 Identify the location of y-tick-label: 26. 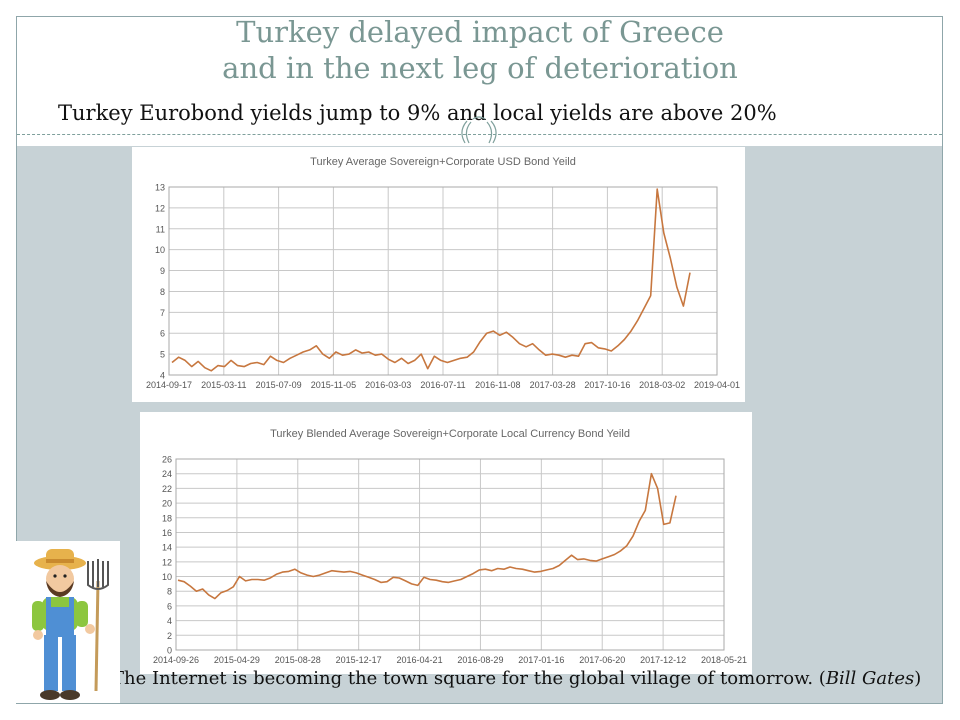
(167, 460).